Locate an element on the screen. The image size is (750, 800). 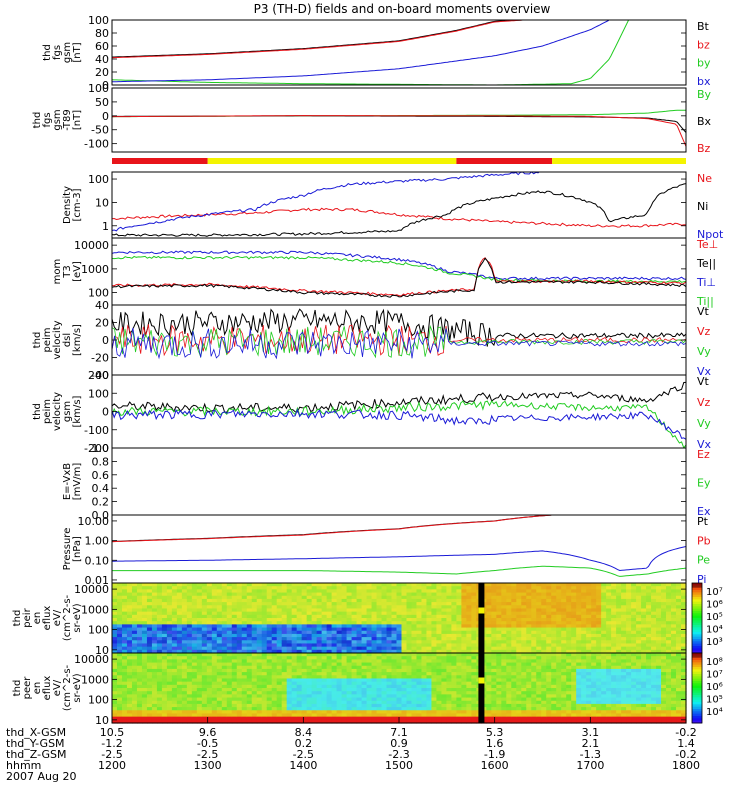
legend-entry: bz is located at coordinates (703, 44).